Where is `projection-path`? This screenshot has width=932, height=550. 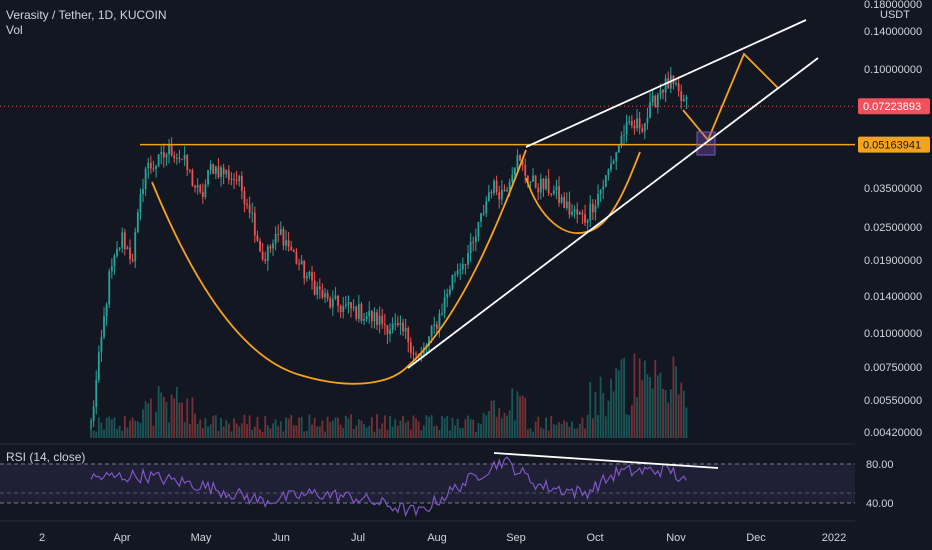
projection-path is located at coordinates (730, 97).